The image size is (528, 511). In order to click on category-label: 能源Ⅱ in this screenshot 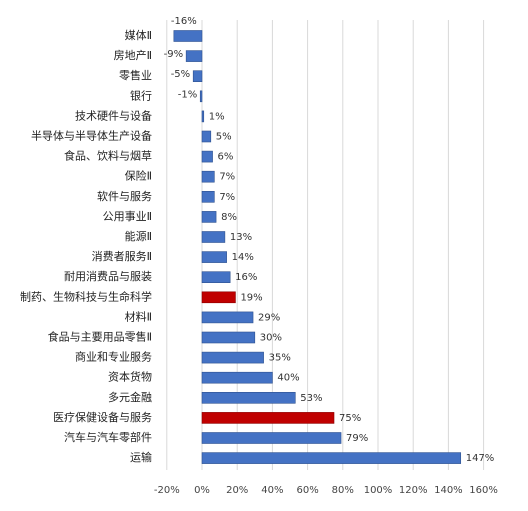, I will do `click(138, 236)`.